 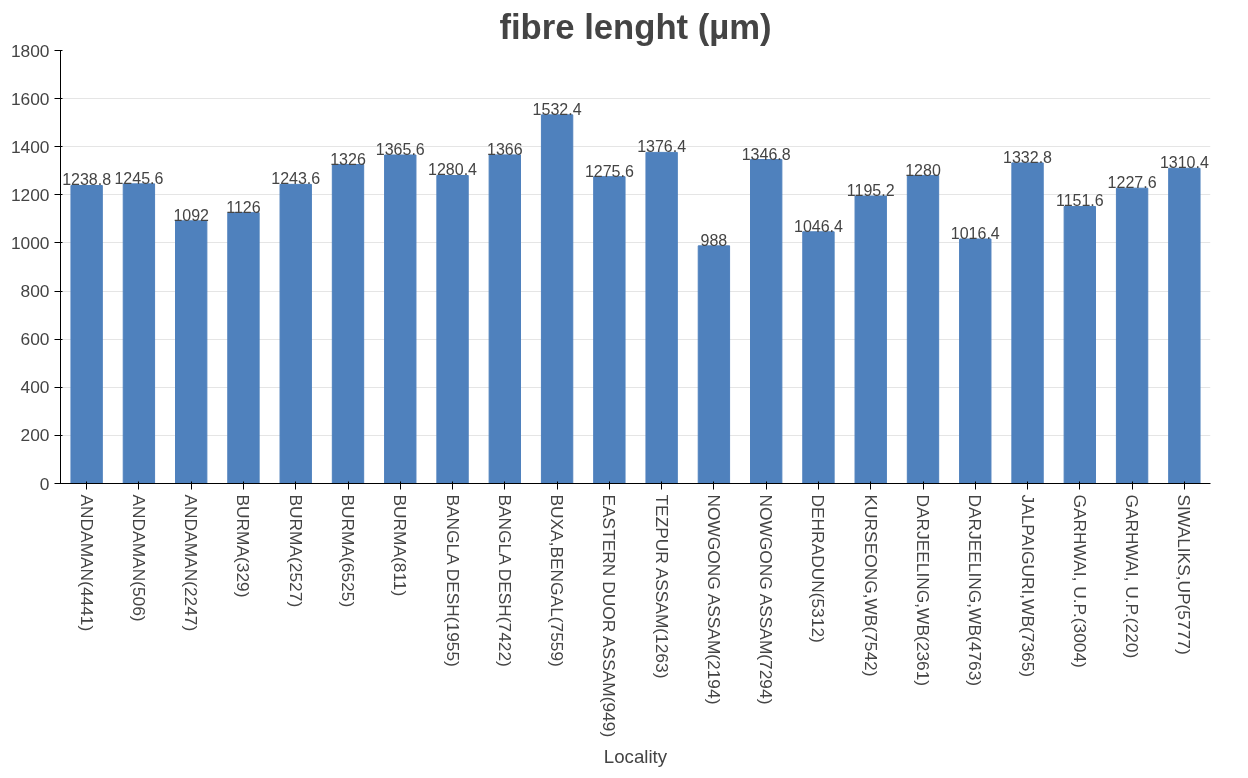 I want to click on y-tick-label: 400, so click(x=35, y=387).